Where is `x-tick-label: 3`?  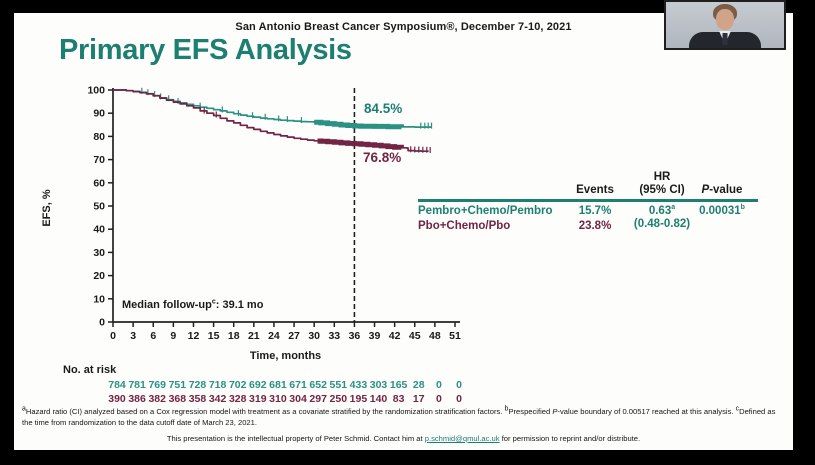 x-tick-label: 3 is located at coordinates (133, 336).